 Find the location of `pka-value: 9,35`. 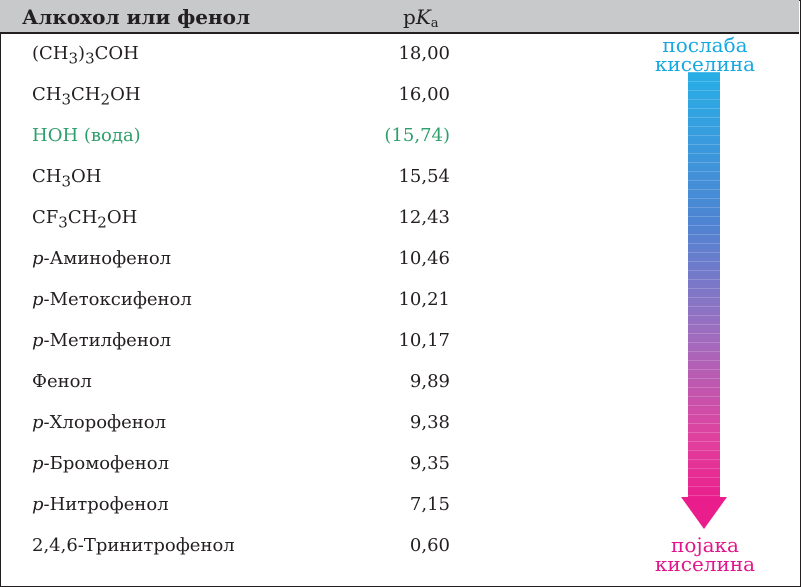

pka-value: 9,35 is located at coordinates (429, 463).